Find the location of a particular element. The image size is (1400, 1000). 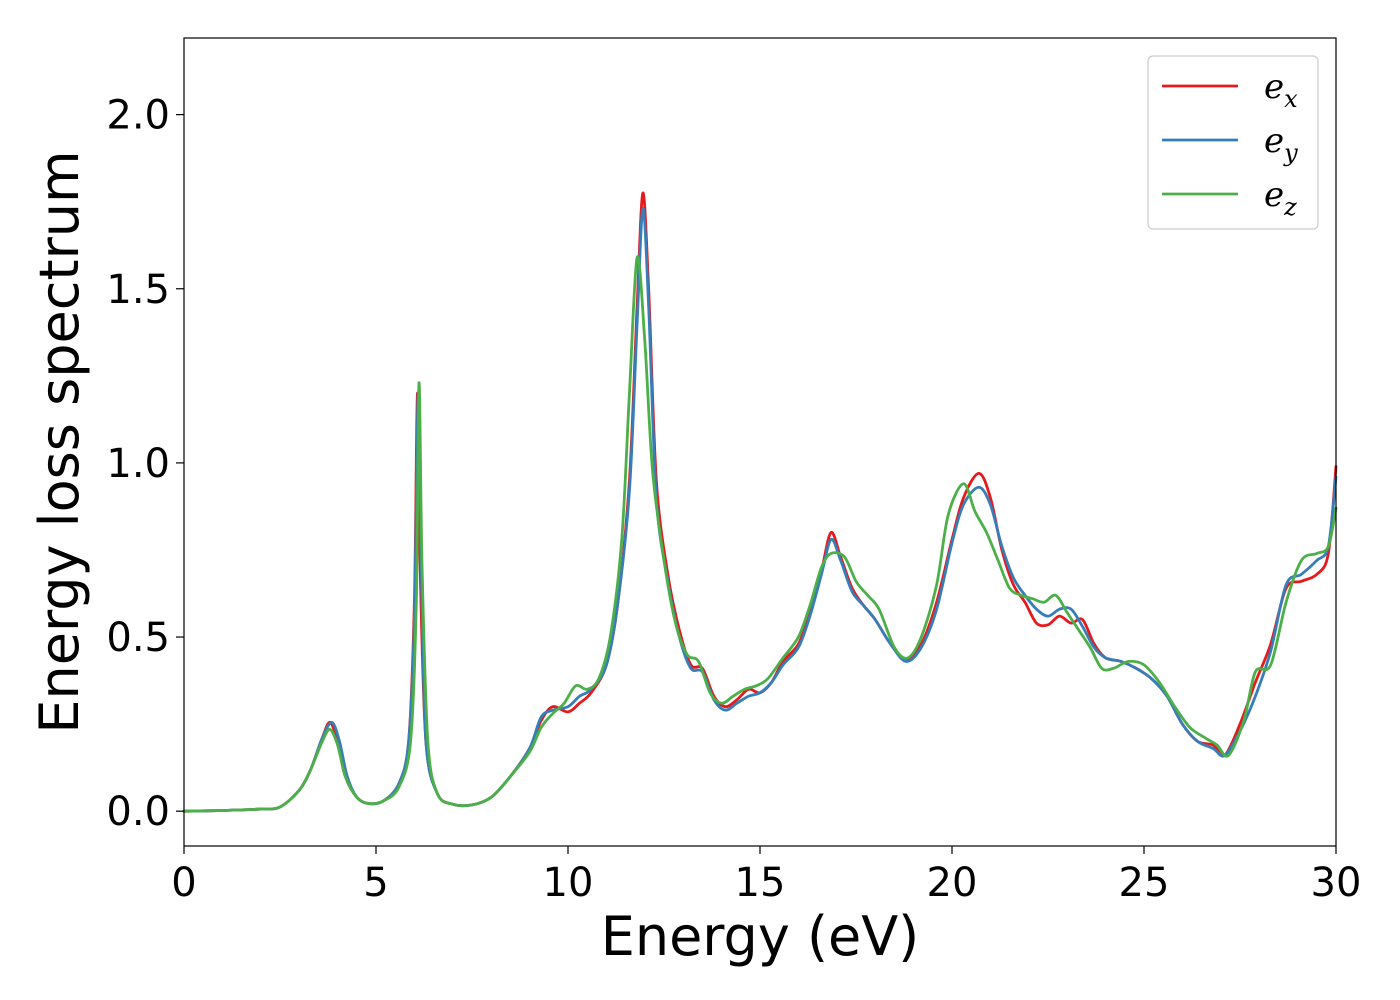

y-tick-label: 0.0 is located at coordinates (138, 812).